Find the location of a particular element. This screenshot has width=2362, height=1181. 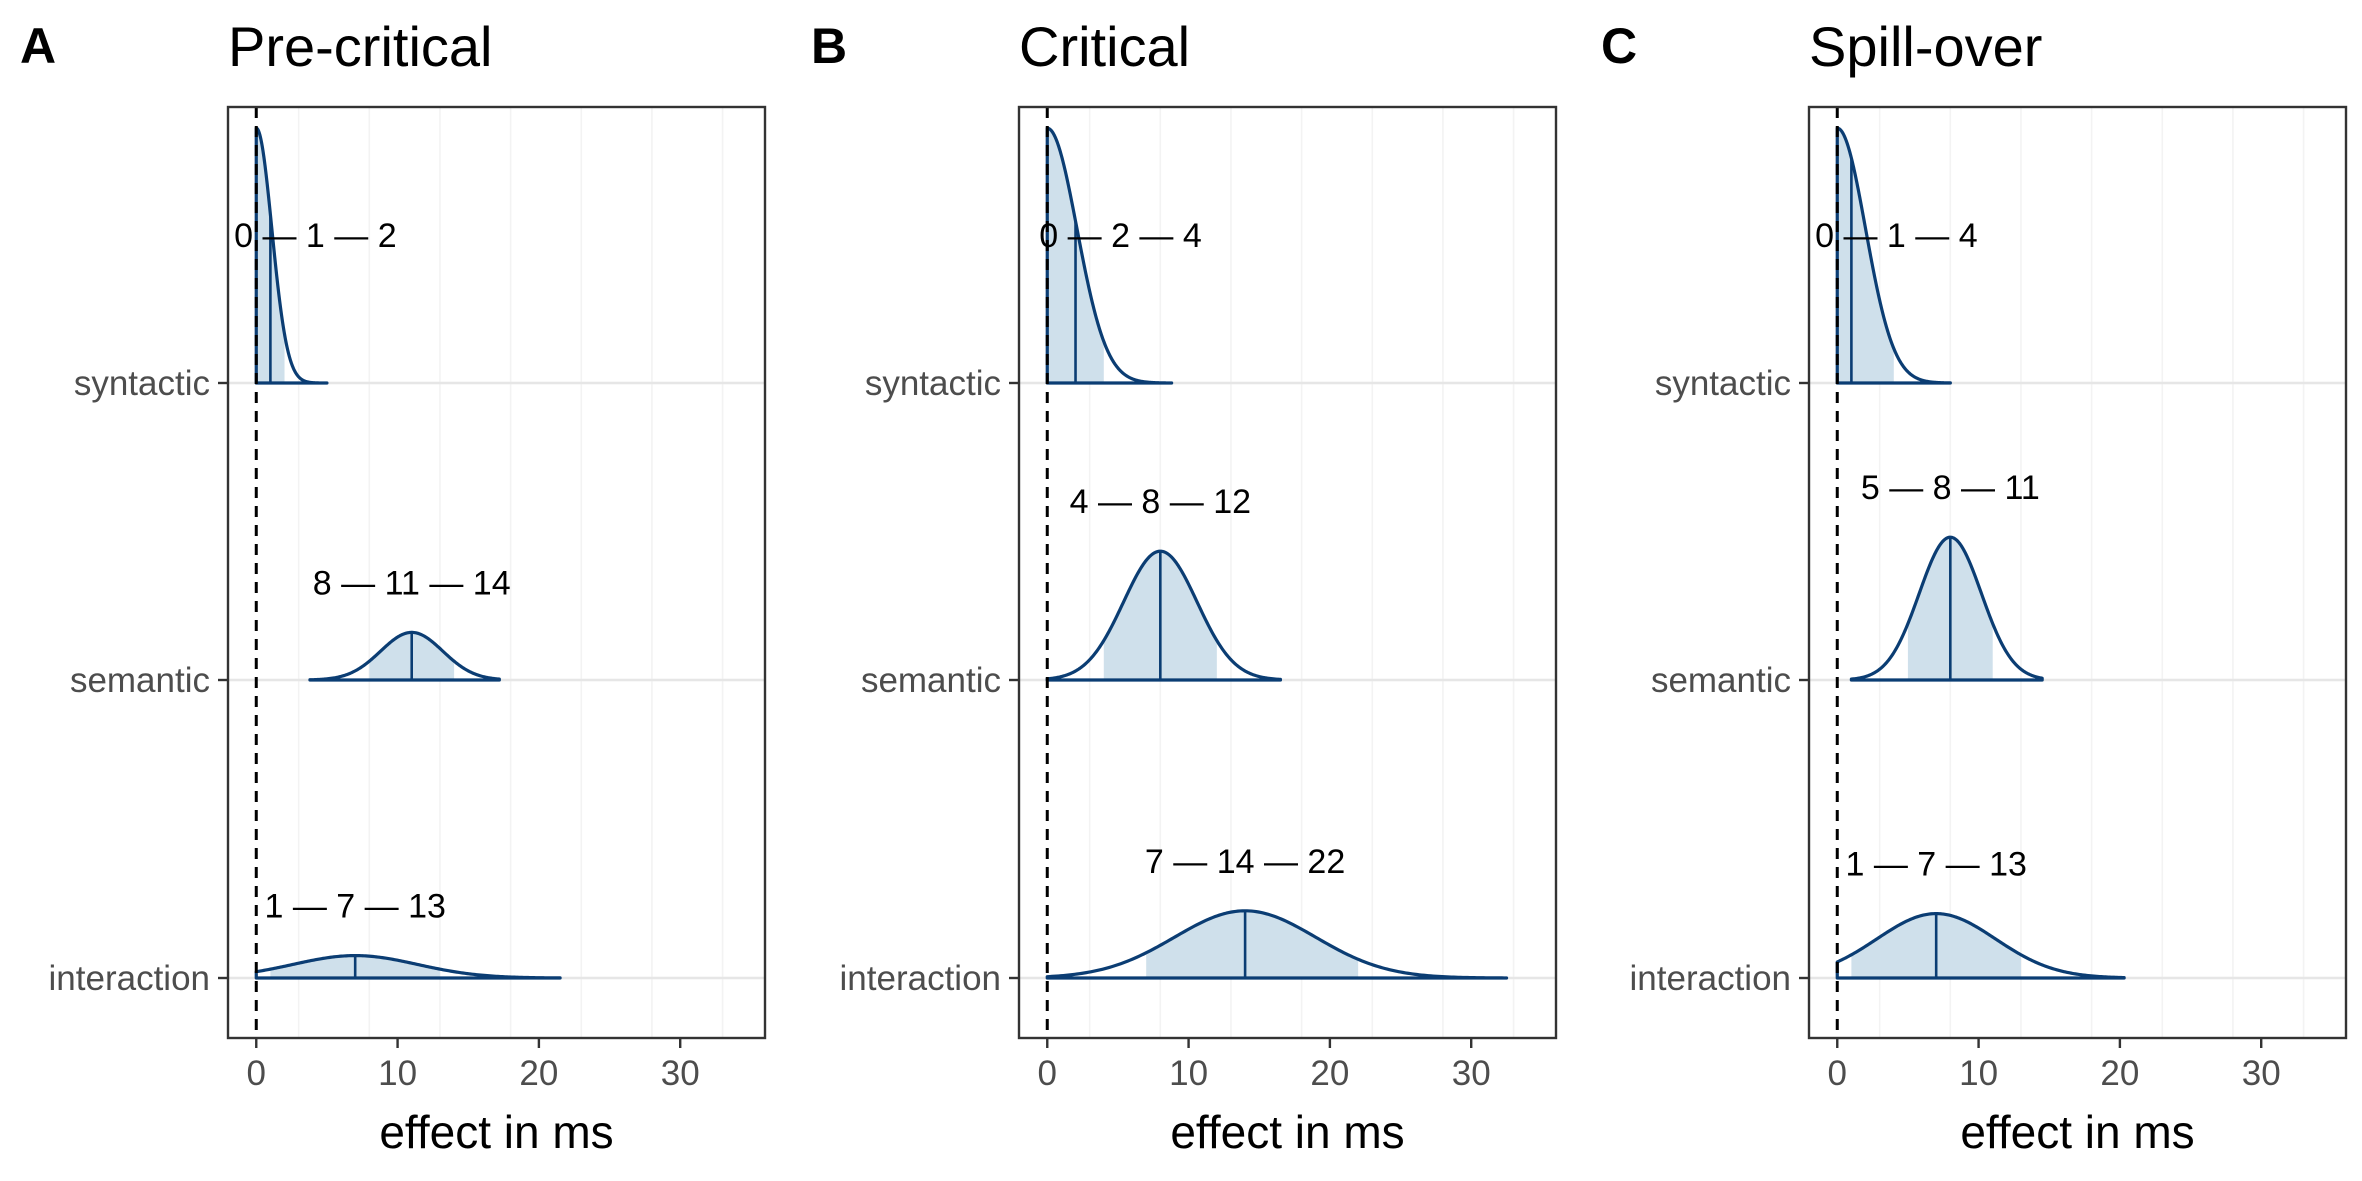

panel-letter: B is located at coordinates (829, 46).